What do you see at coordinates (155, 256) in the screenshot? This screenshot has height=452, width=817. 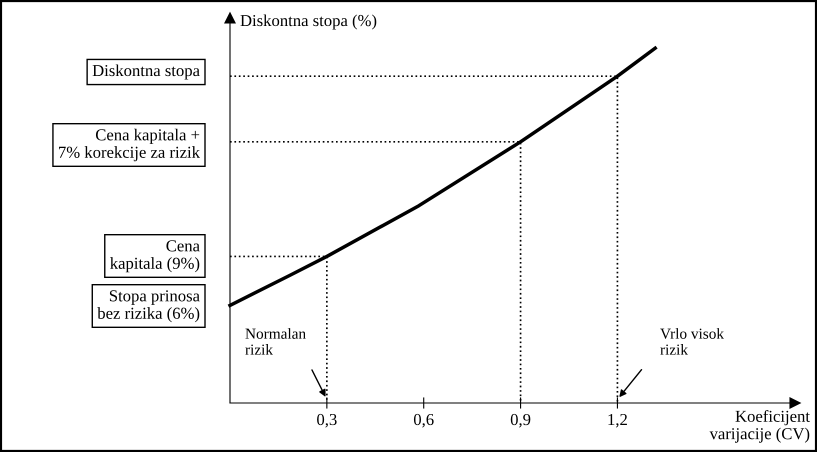 I see `text: Cena kapitala (9%)` at bounding box center [155, 256].